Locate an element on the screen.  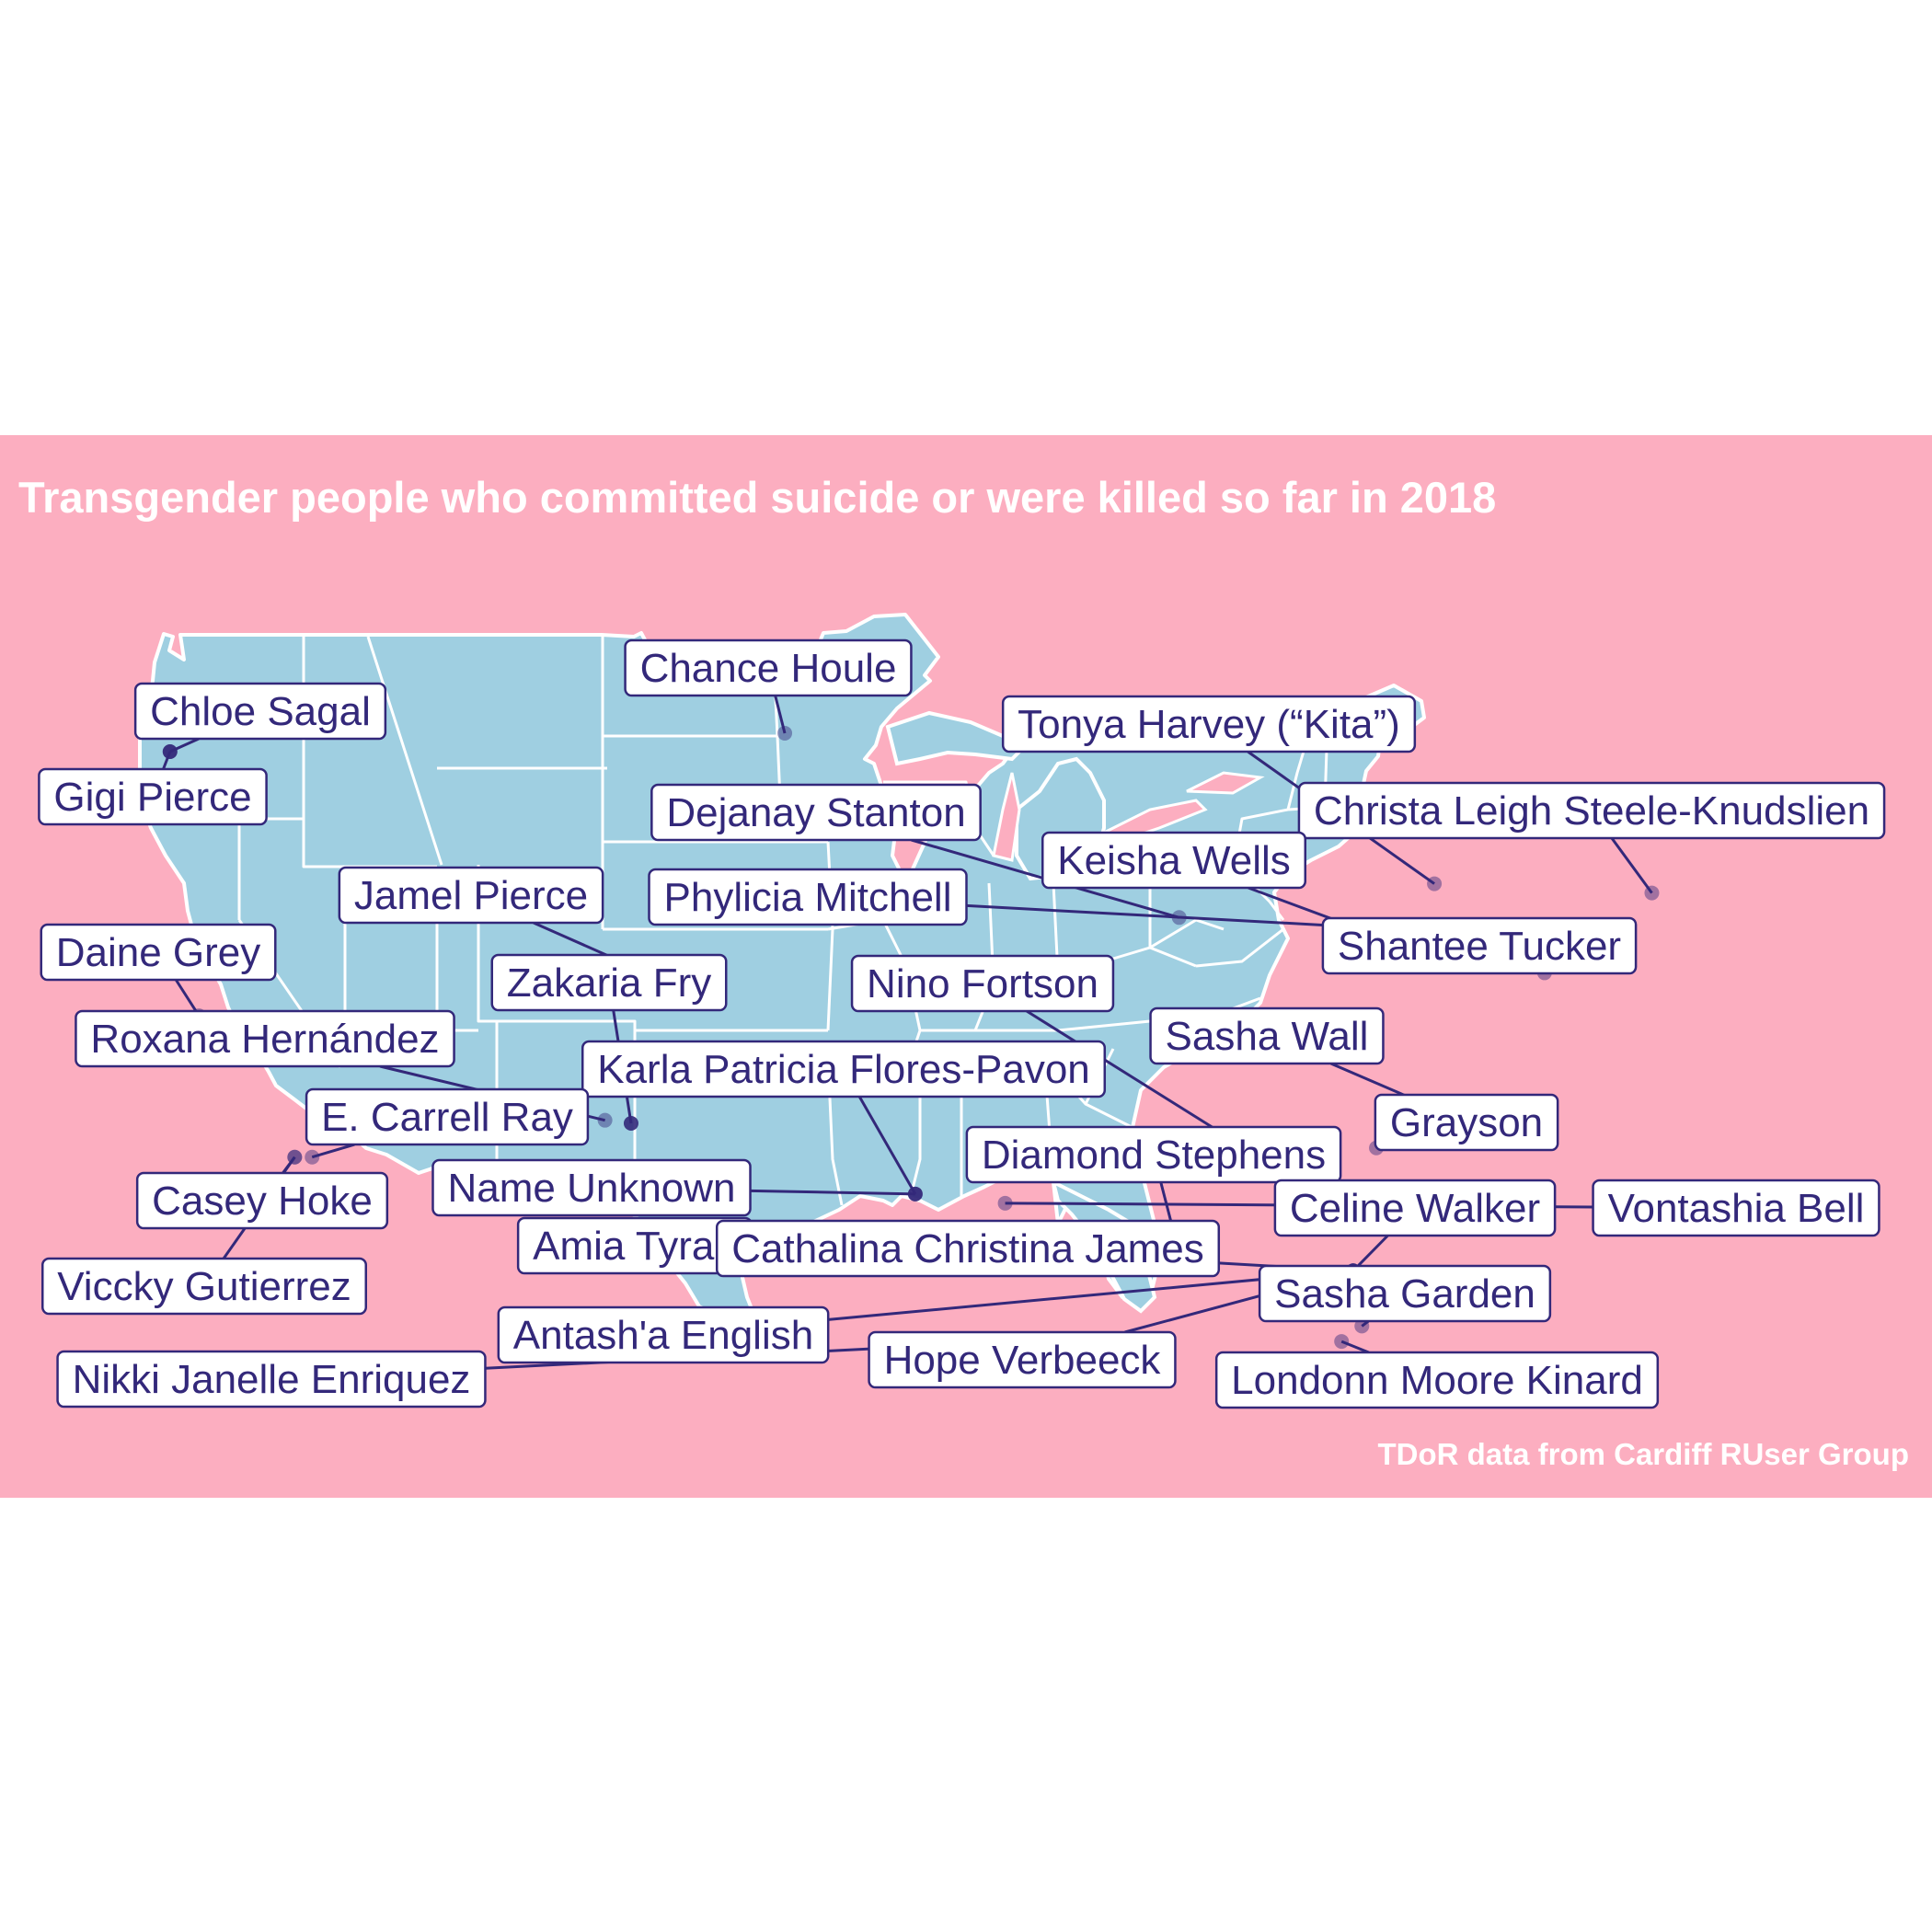
location-point-gigi-pierce is located at coordinates (170, 751).